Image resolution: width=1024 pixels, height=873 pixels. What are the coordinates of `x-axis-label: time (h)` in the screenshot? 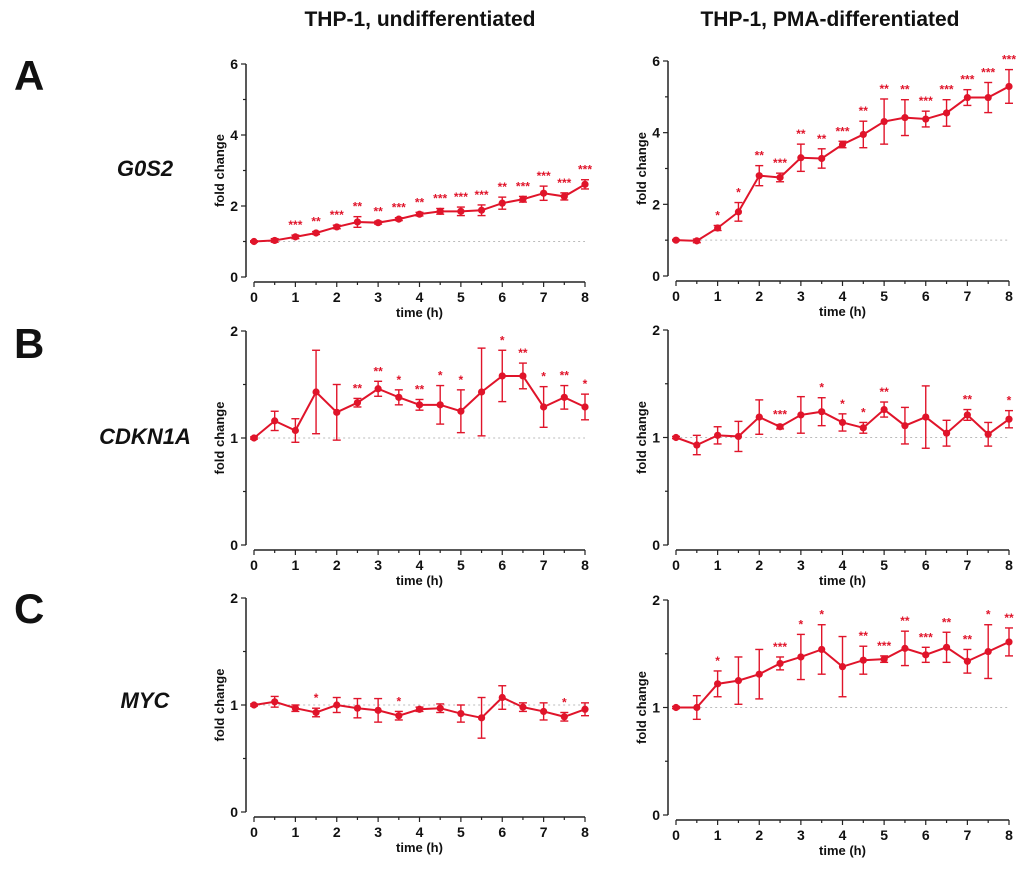 It's located at (419, 312).